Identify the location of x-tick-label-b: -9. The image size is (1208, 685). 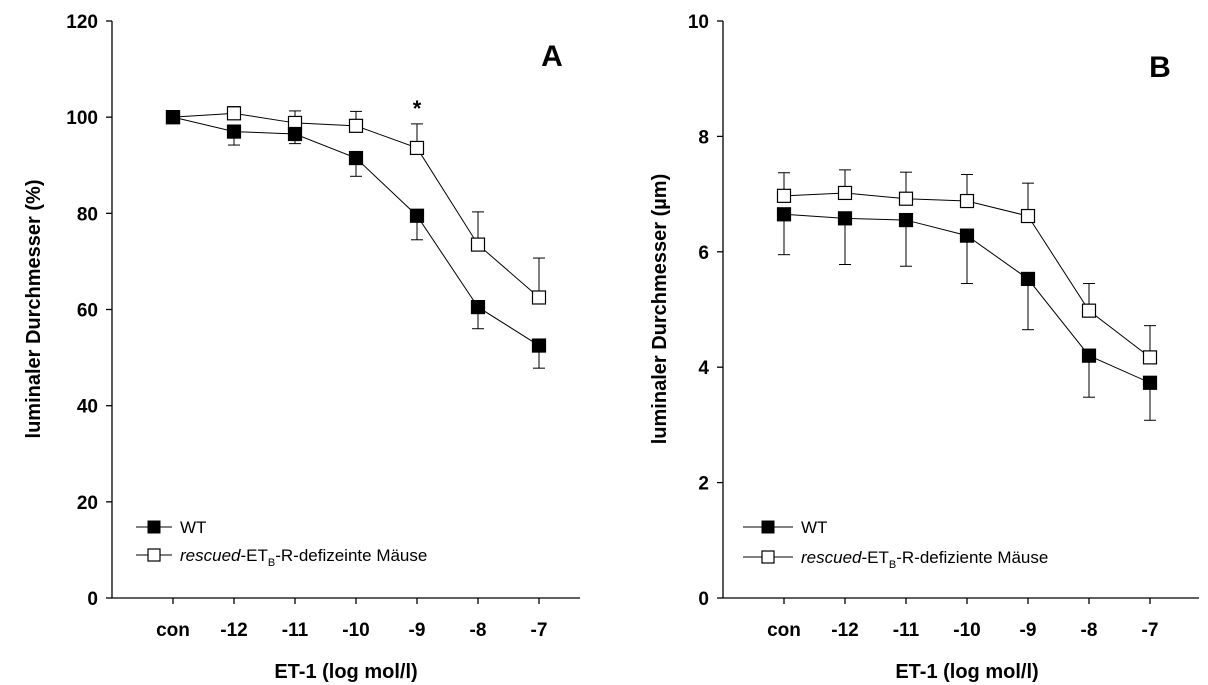
(1028, 630).